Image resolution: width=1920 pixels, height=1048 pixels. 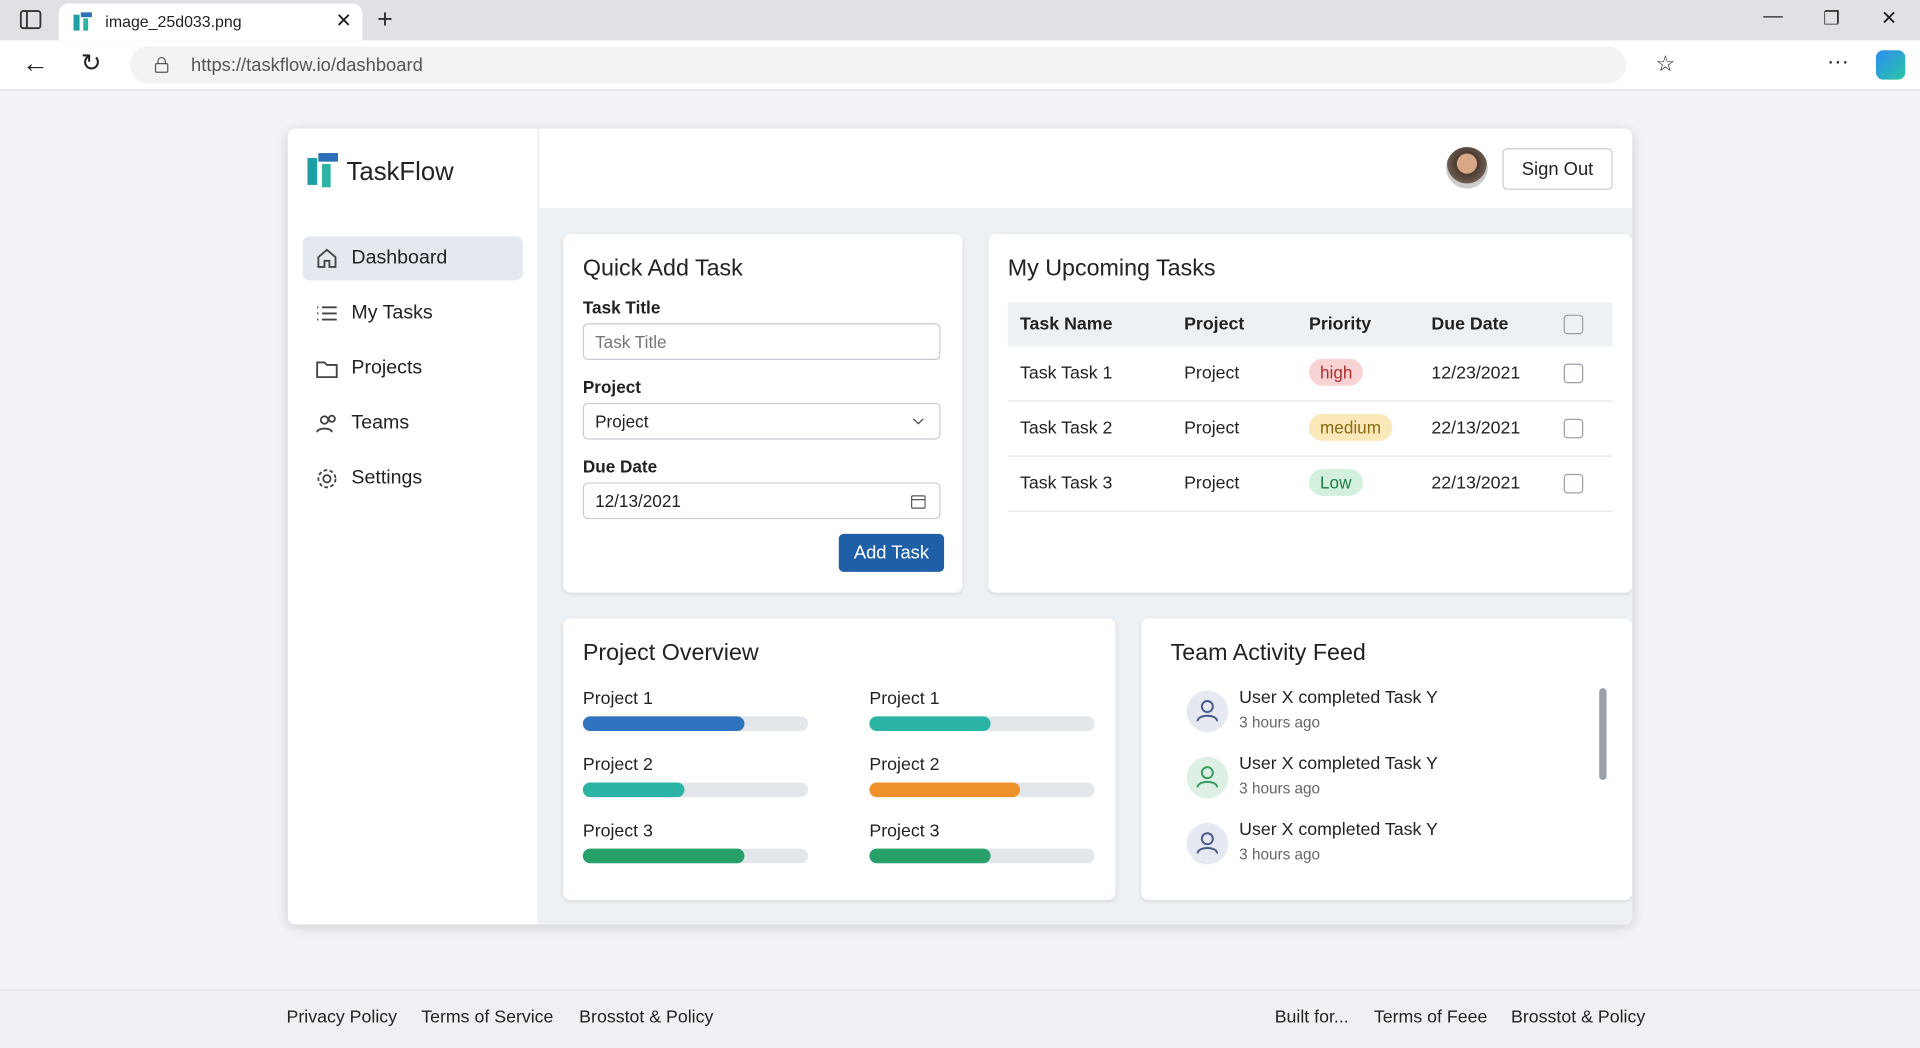 I want to click on priority-badge: Low, so click(x=1335, y=482).